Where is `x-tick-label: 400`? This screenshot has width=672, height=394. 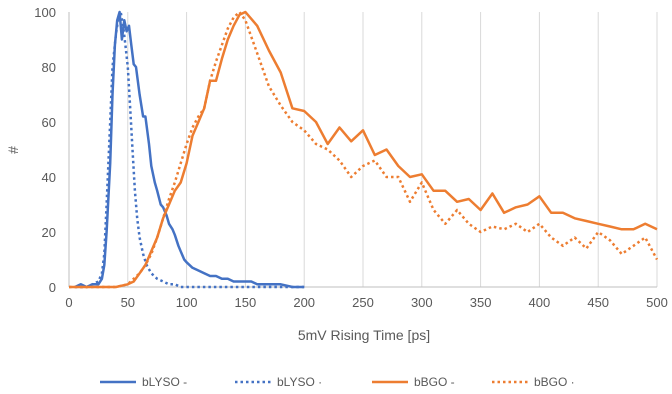 x-tick-label: 400 is located at coordinates (540, 302).